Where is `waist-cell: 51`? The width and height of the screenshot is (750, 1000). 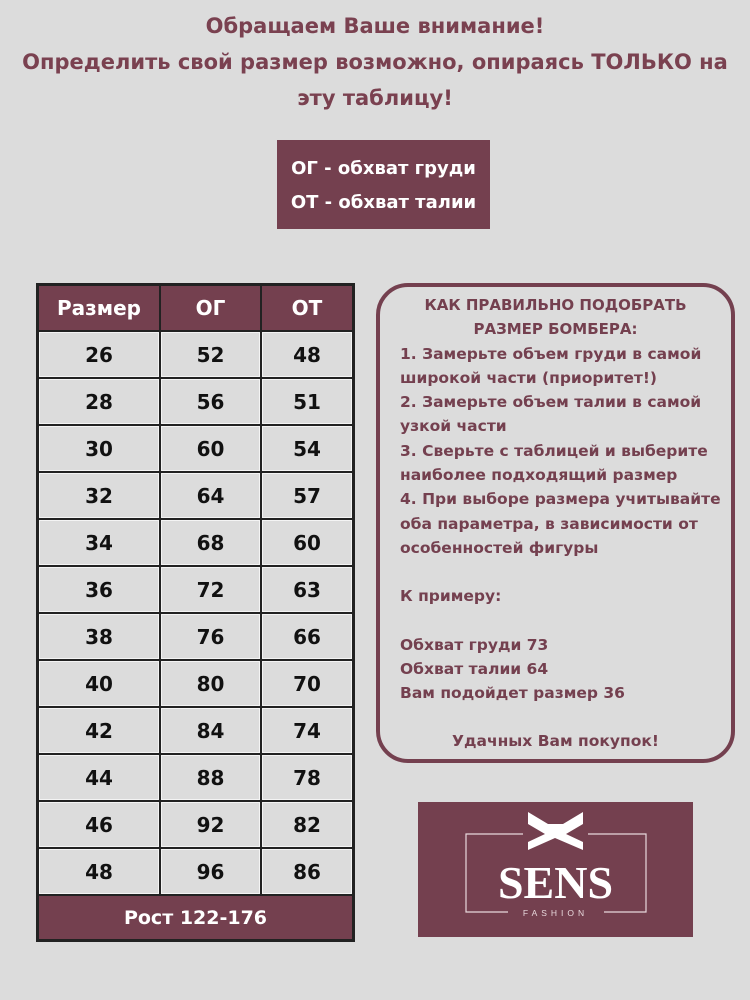
waist-cell: 51 is located at coordinates (307, 401).